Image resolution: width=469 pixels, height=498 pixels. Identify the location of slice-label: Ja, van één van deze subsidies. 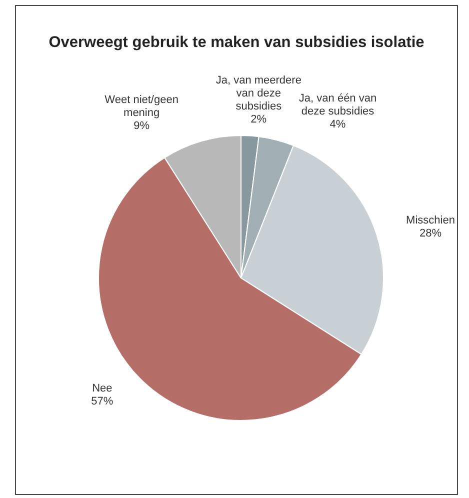
(337, 105).